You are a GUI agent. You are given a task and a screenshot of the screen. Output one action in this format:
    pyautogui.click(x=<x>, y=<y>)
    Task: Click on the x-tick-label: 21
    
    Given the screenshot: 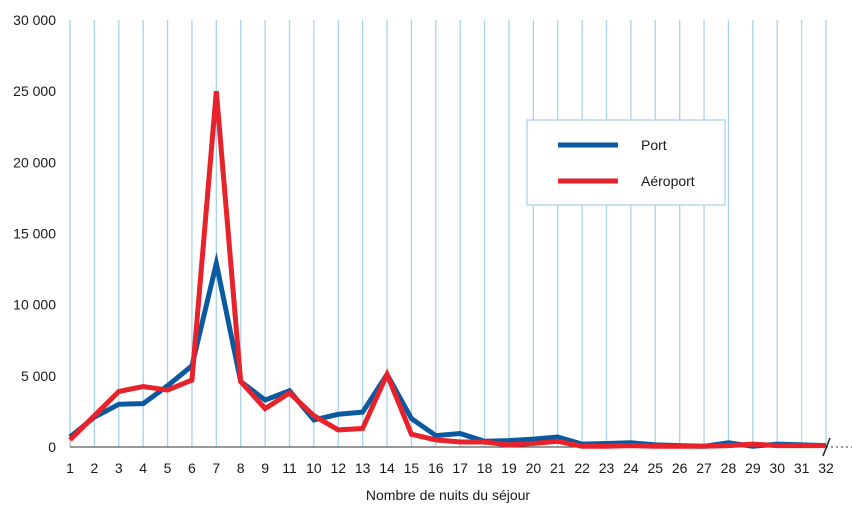 What is the action you would take?
    pyautogui.click(x=558, y=468)
    